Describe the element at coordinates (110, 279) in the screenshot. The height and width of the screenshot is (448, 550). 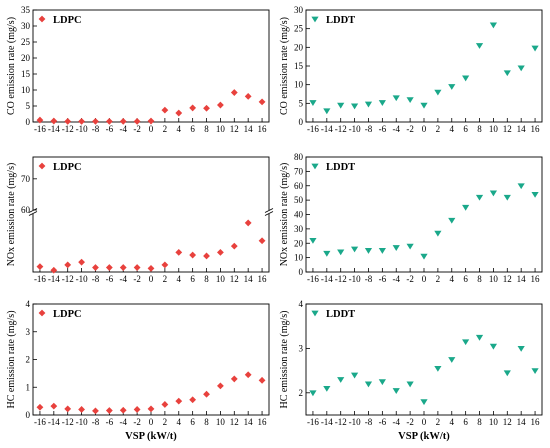
I see `x-tick-label: -6` at that location.